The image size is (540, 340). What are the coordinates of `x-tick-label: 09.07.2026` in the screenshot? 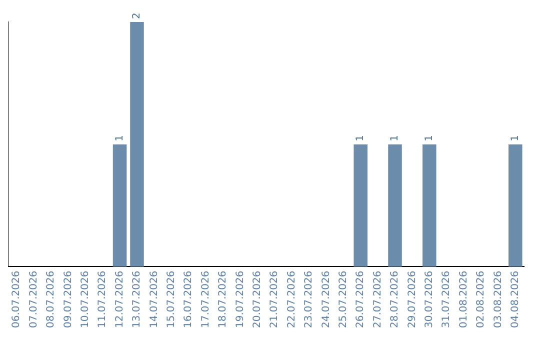 It's located at (68, 299).